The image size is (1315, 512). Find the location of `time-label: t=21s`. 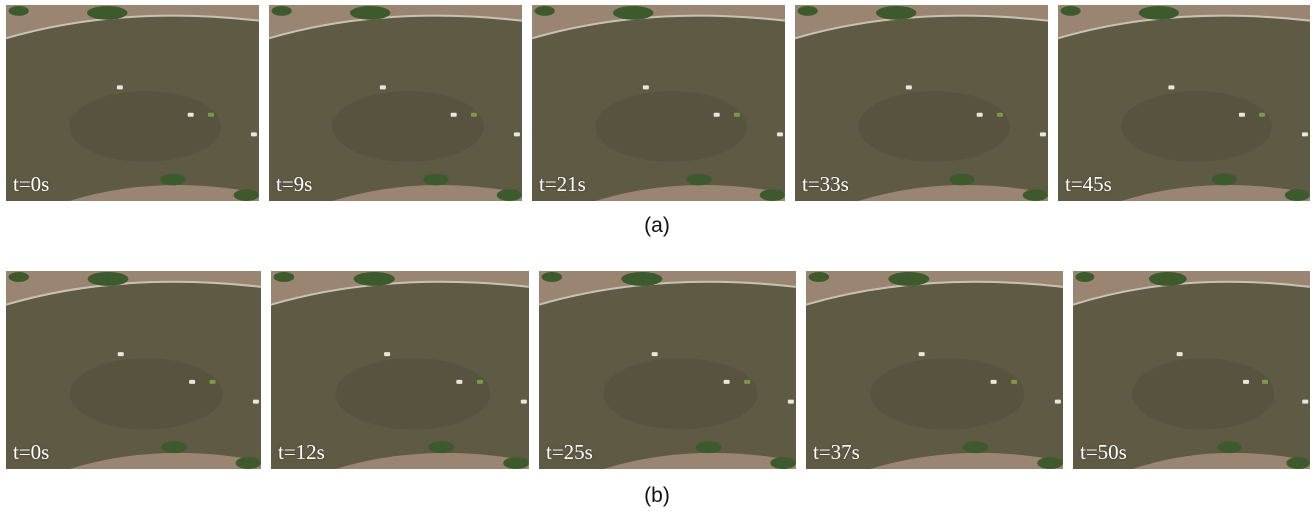

time-label: t=21s is located at coordinates (562, 184).